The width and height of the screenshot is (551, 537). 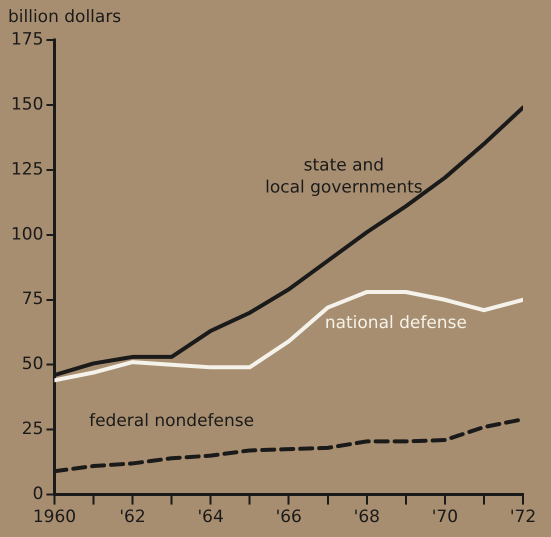 What do you see at coordinates (27, 234) in the screenshot?
I see `y-tick-label: 100` at bounding box center [27, 234].